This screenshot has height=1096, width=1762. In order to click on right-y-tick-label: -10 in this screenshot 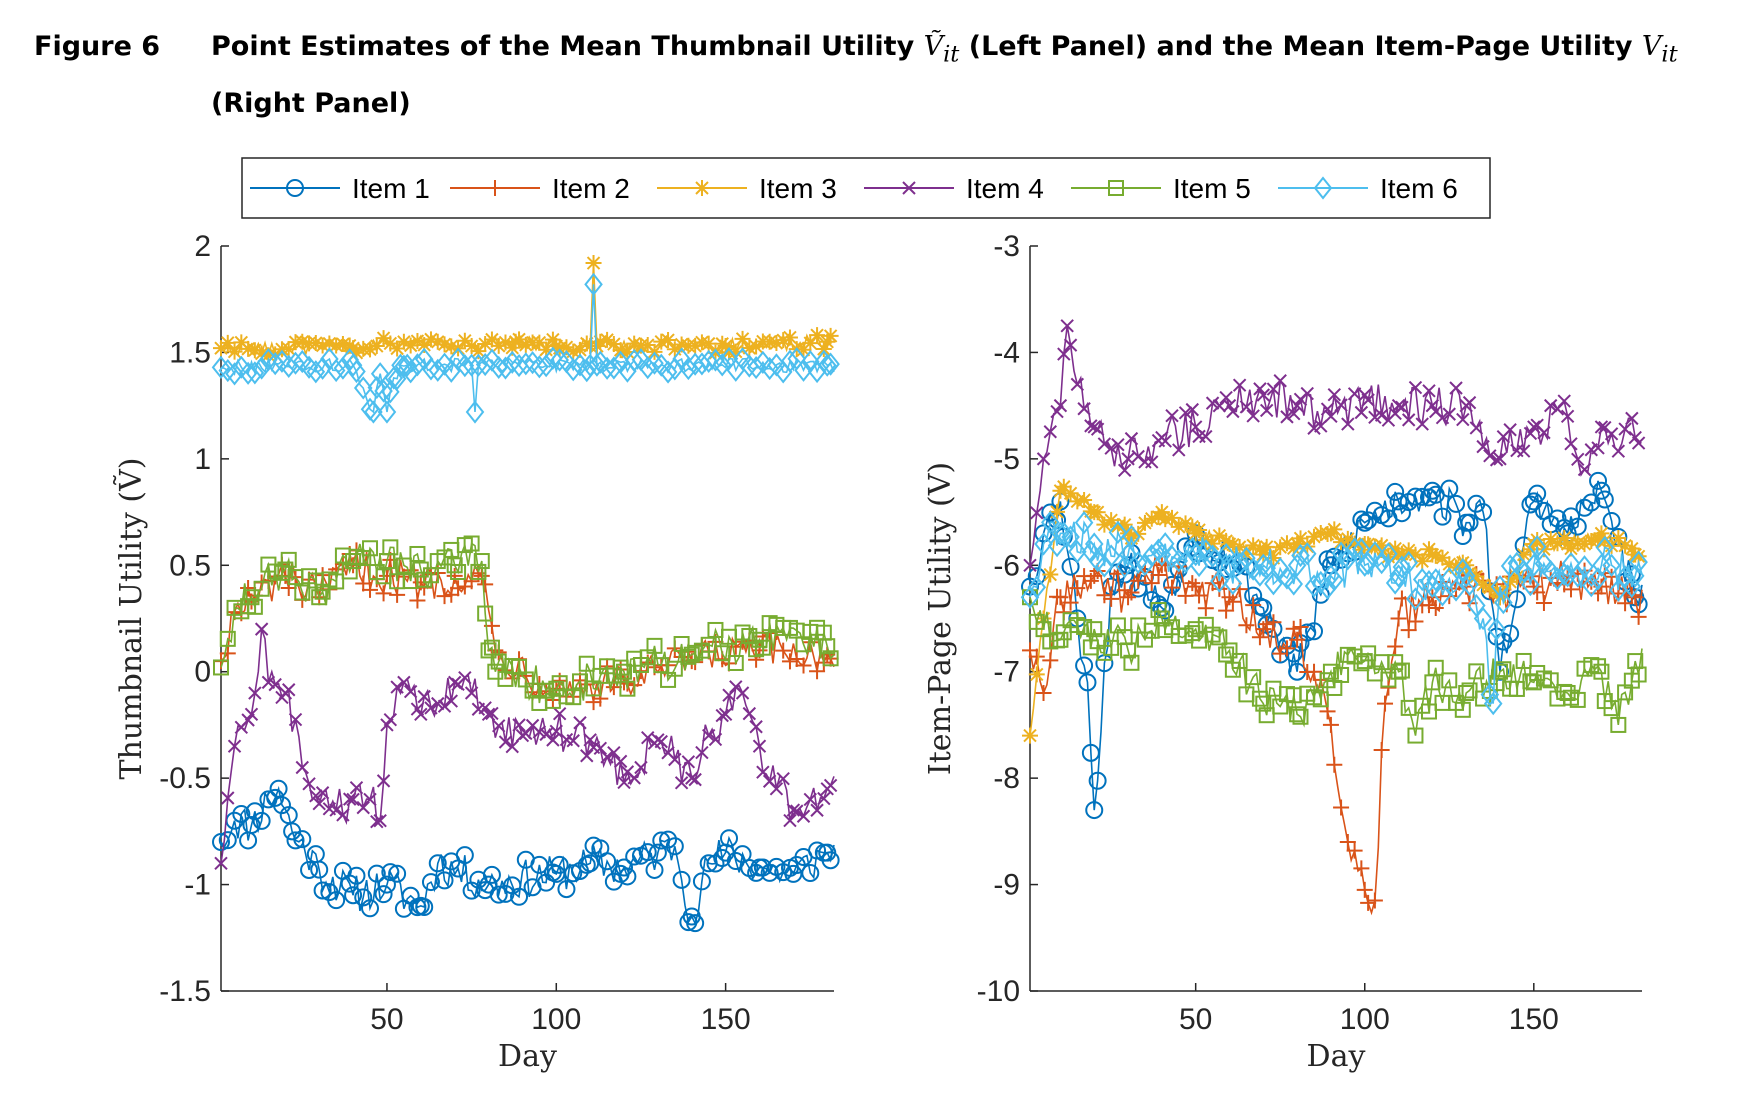, I will do `click(998, 991)`.